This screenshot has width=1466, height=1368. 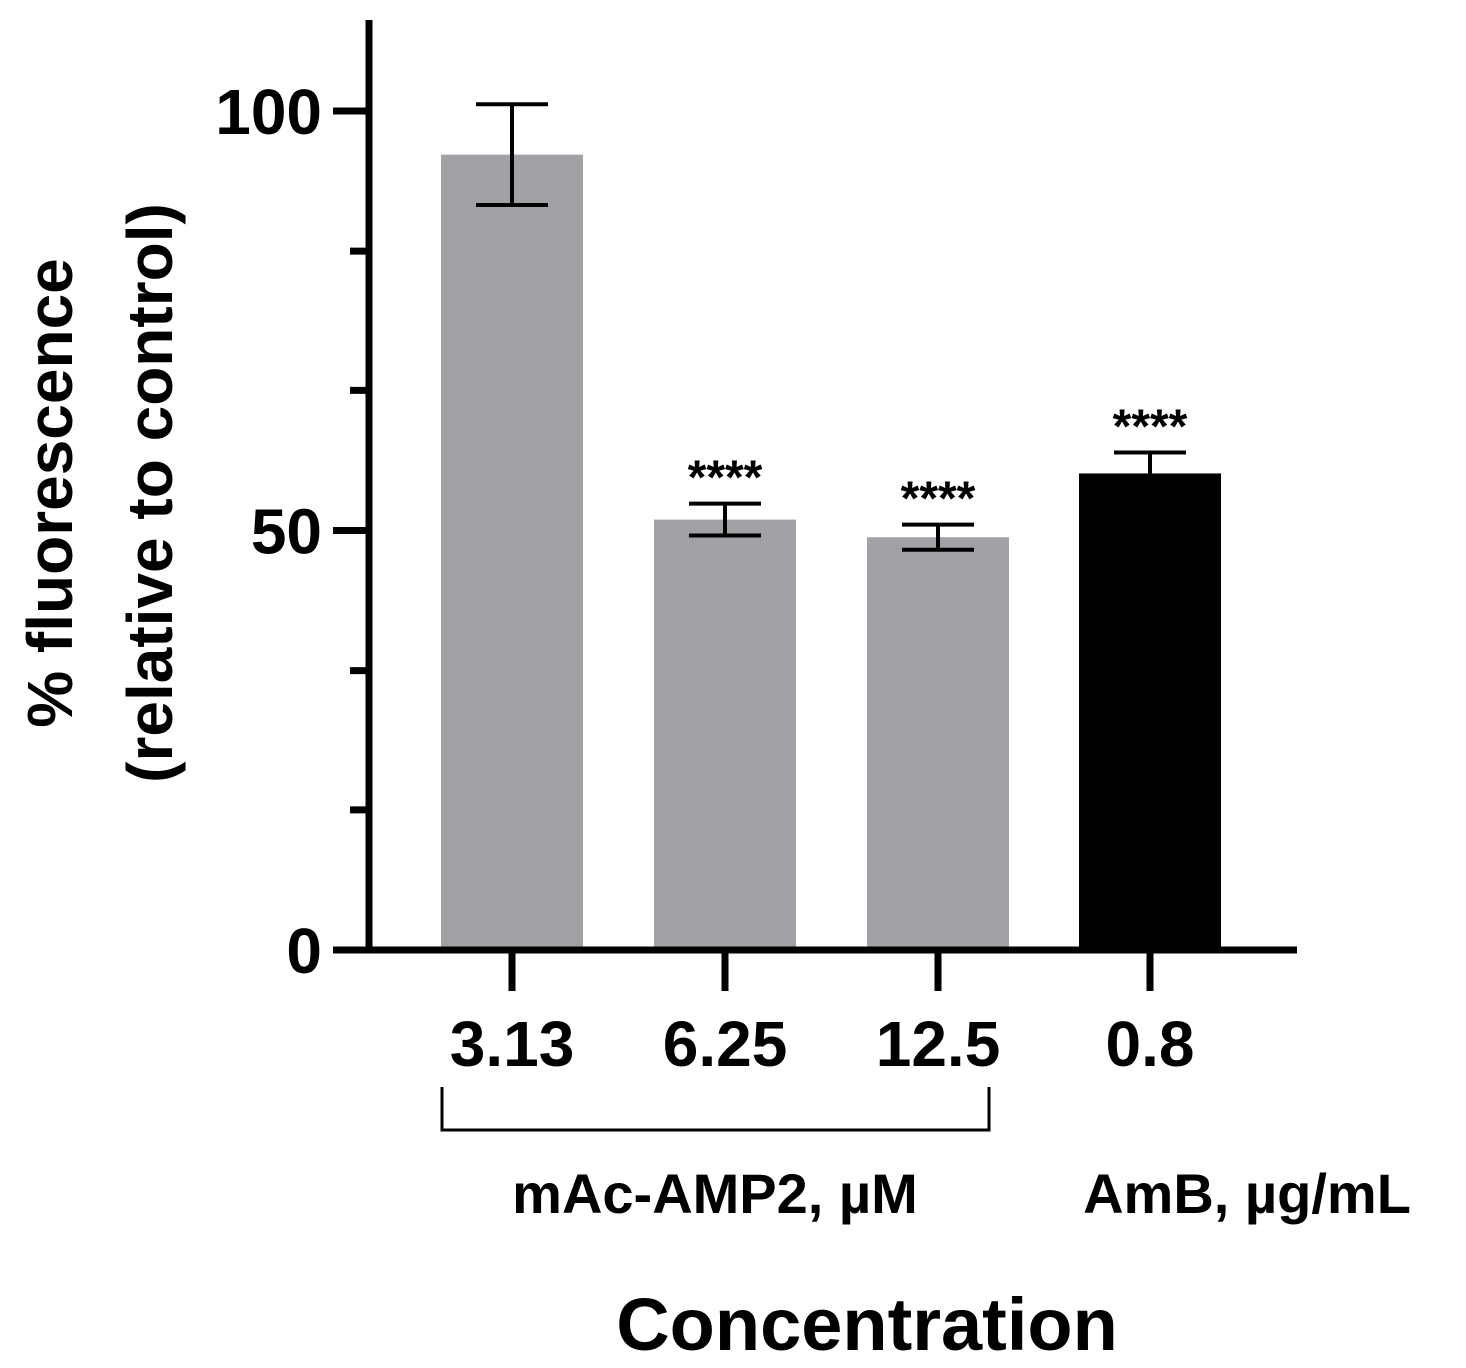 What do you see at coordinates (725, 478) in the screenshot?
I see `significance-label-1: ****` at bounding box center [725, 478].